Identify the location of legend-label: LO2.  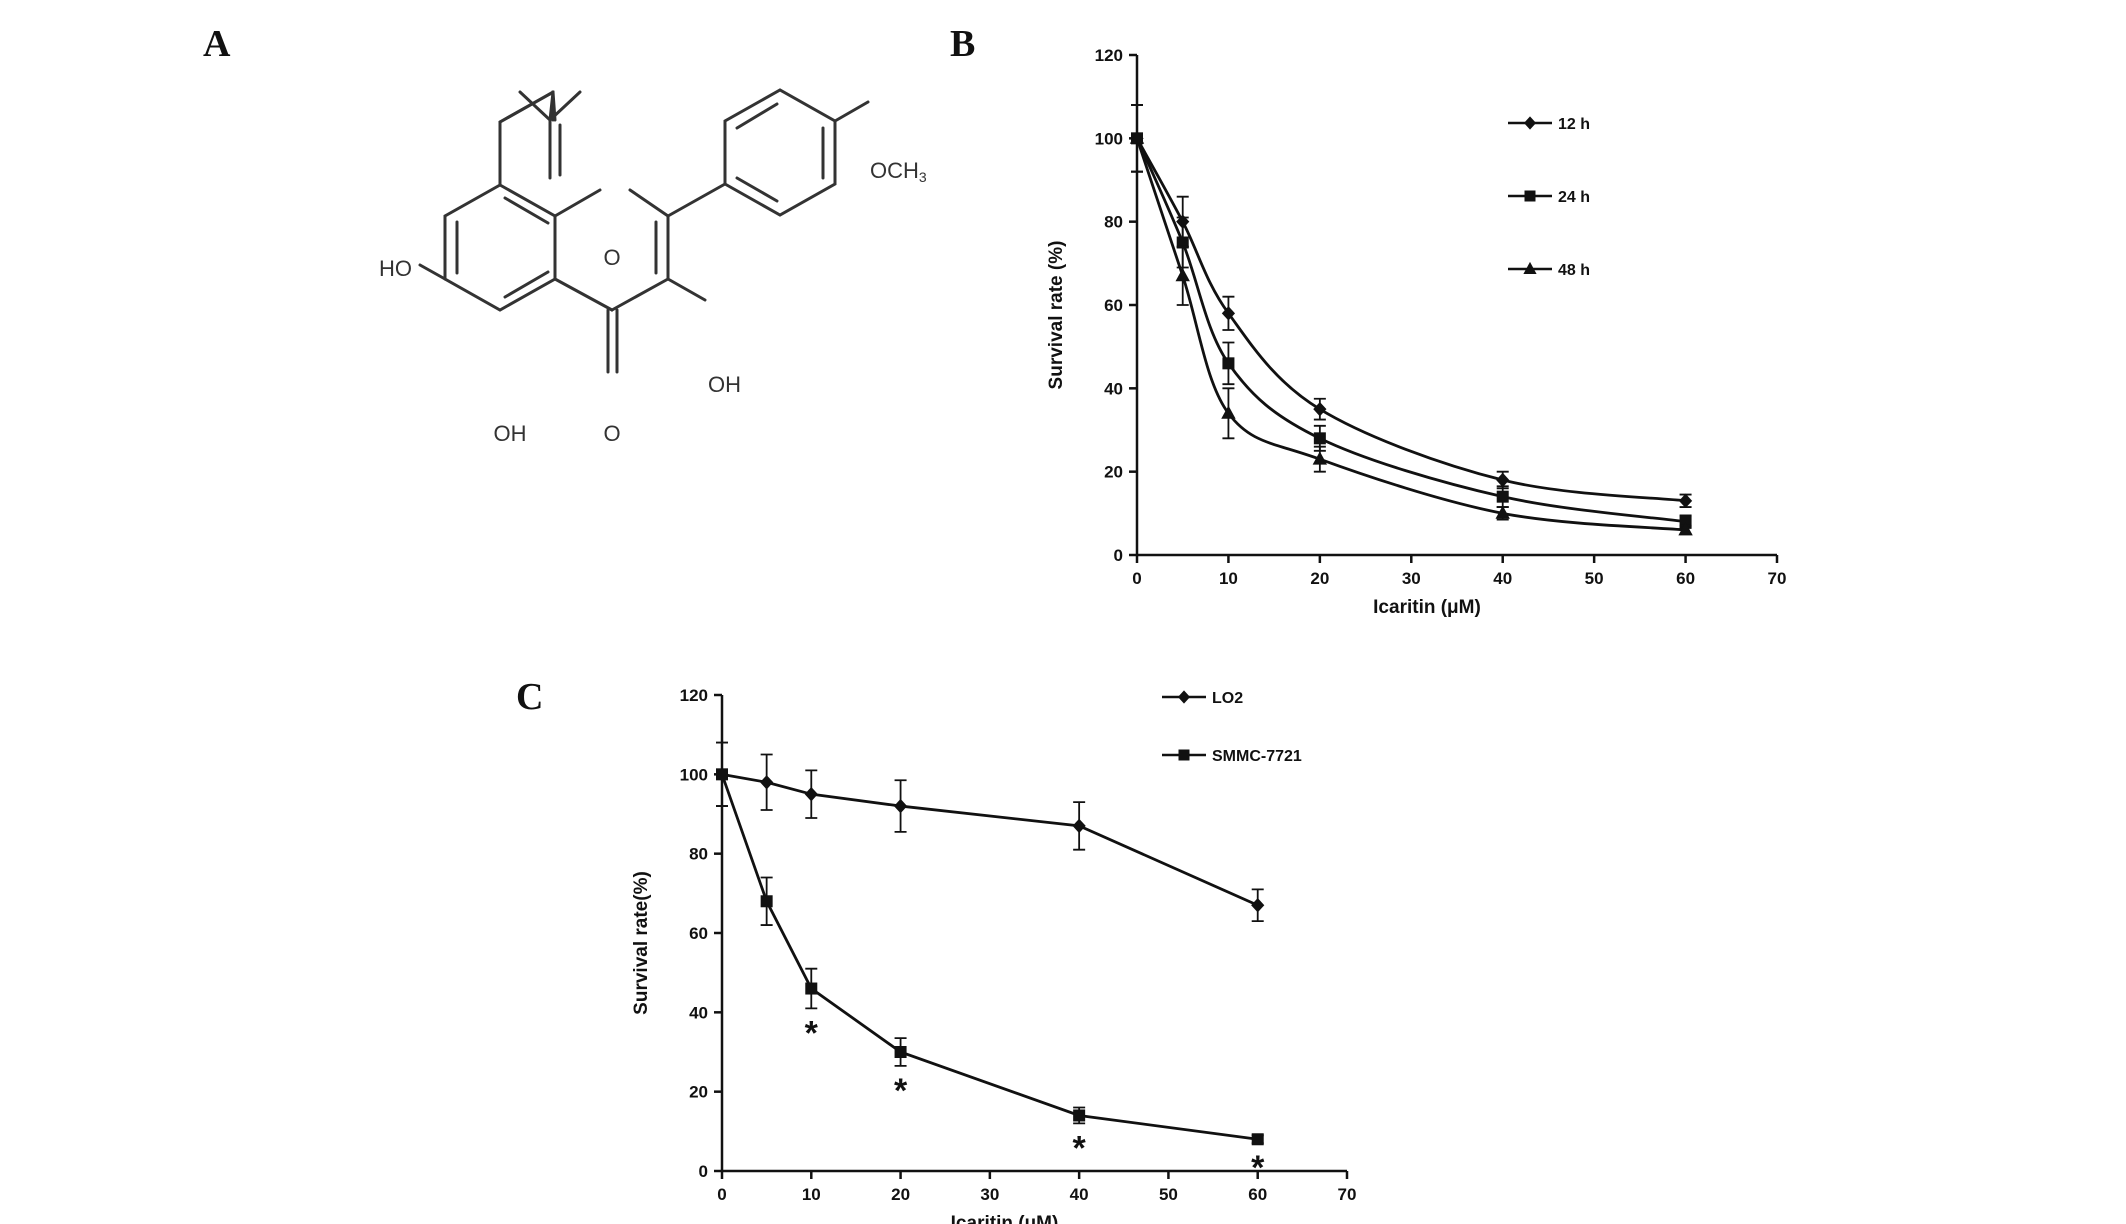
(1227, 698).